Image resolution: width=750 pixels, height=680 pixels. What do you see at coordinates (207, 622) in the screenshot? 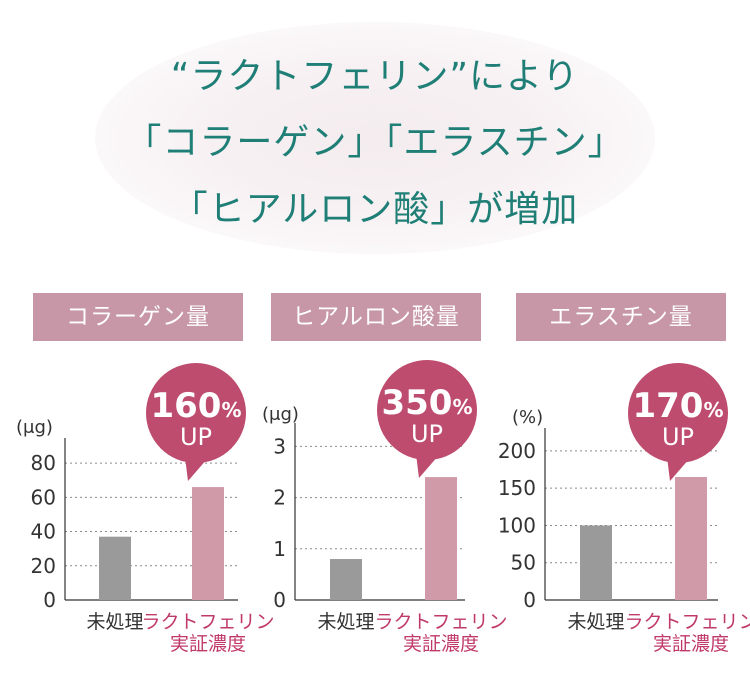
I see `collagen-category-lactoferrin: ラクトフェリン` at bounding box center [207, 622].